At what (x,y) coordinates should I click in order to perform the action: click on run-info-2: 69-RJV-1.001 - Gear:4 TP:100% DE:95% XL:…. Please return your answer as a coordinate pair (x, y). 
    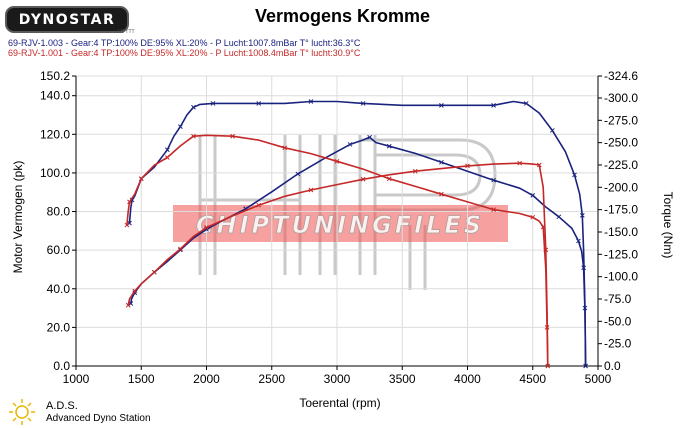
    Looking at the image, I should click on (184, 53).